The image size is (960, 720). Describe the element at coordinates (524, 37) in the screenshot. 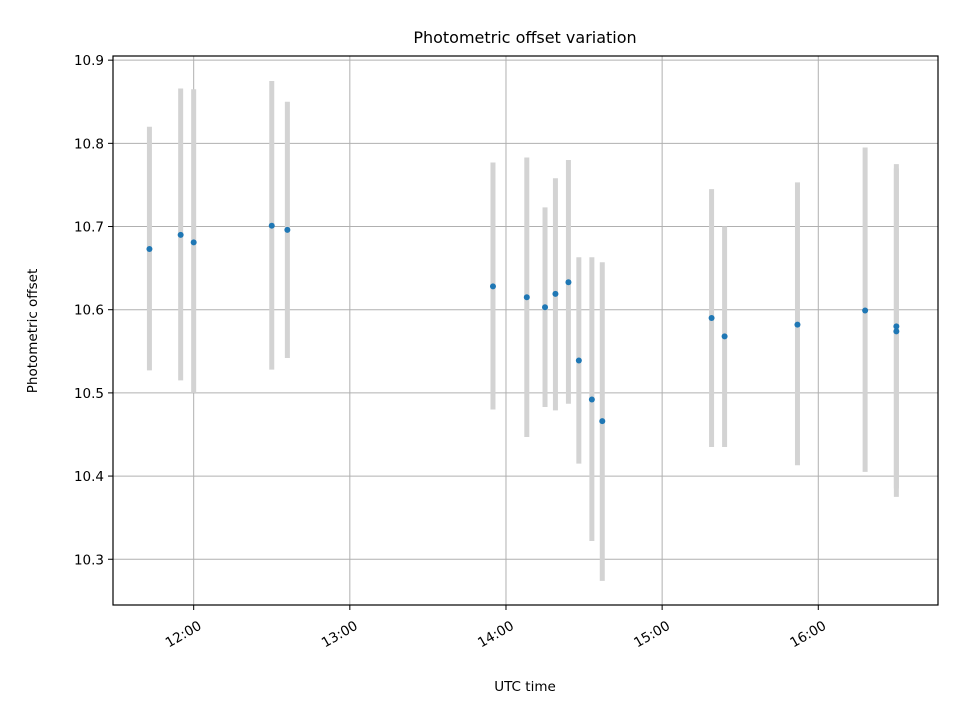

I see `chart-title: Photometric offset variation` at that location.